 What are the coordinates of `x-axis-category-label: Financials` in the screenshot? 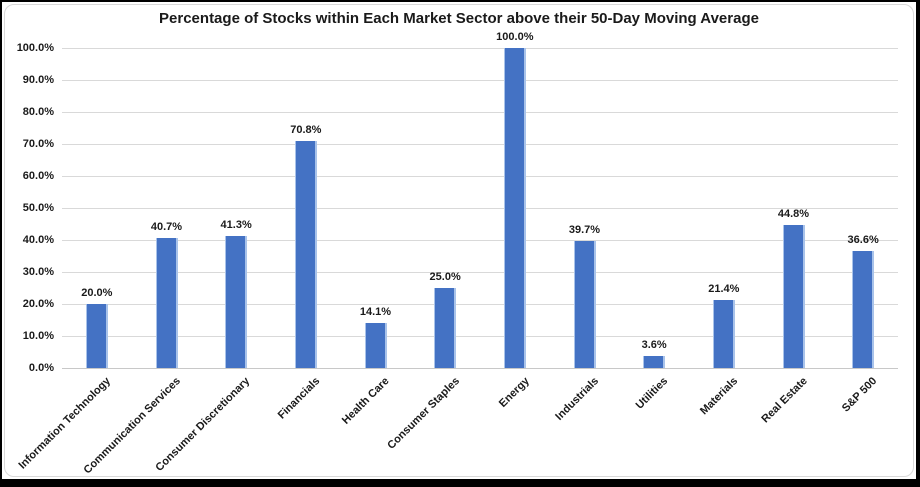 It's located at (299, 398).